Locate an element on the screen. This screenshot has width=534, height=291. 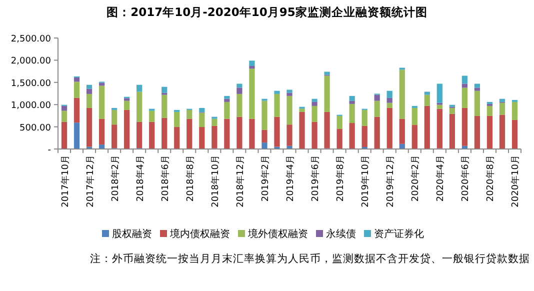
y-tick-label: 2,500.00 is located at coordinates (31, 39).